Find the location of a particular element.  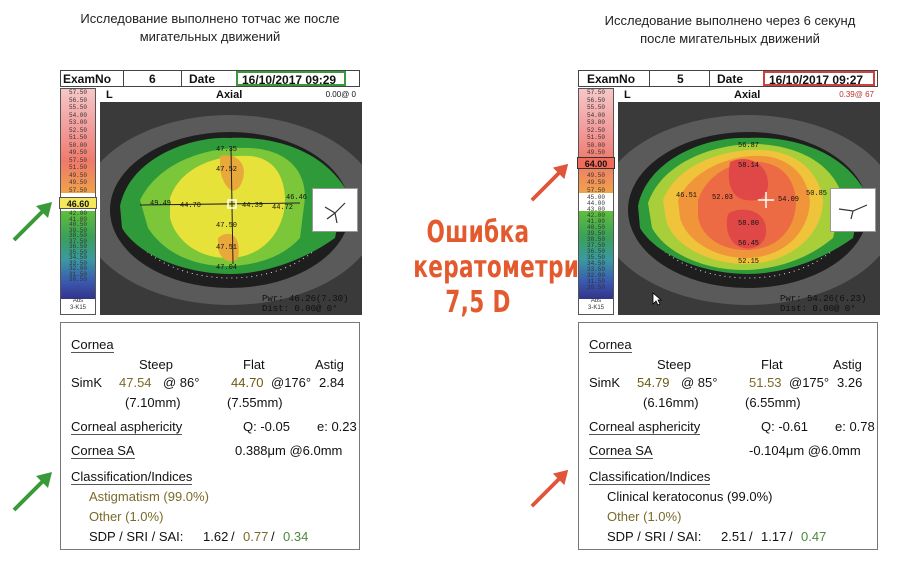

left-map-value: 47.04 is located at coordinates (227, 268).